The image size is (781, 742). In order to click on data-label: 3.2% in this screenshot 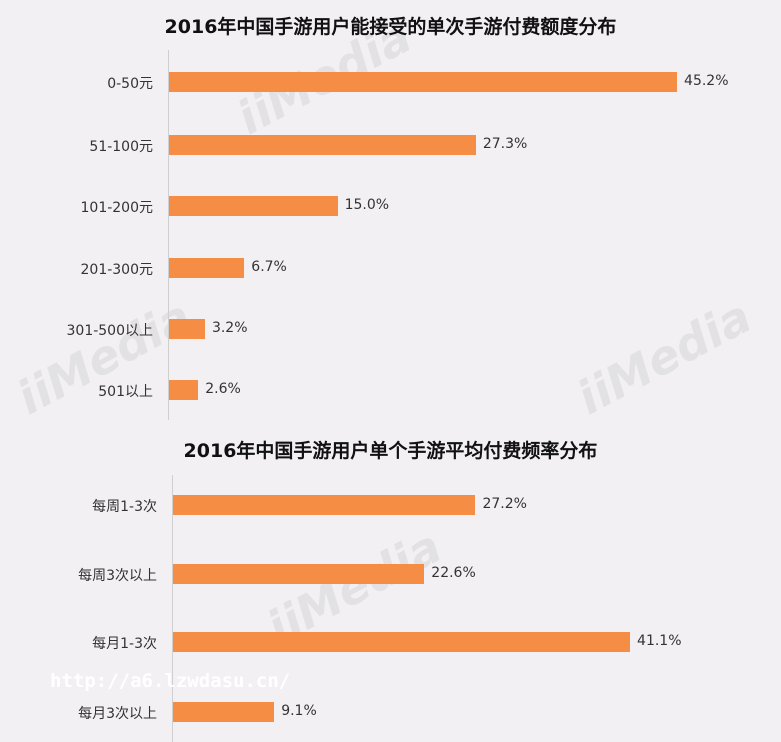, I will do `click(229, 328)`.